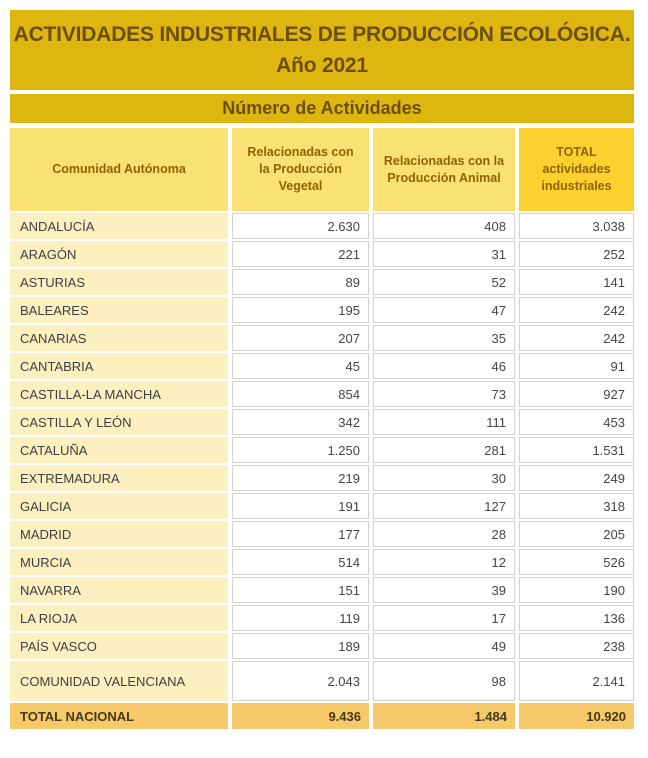  Describe the element at coordinates (444, 366) in the screenshot. I see `value-animal: 46` at that location.